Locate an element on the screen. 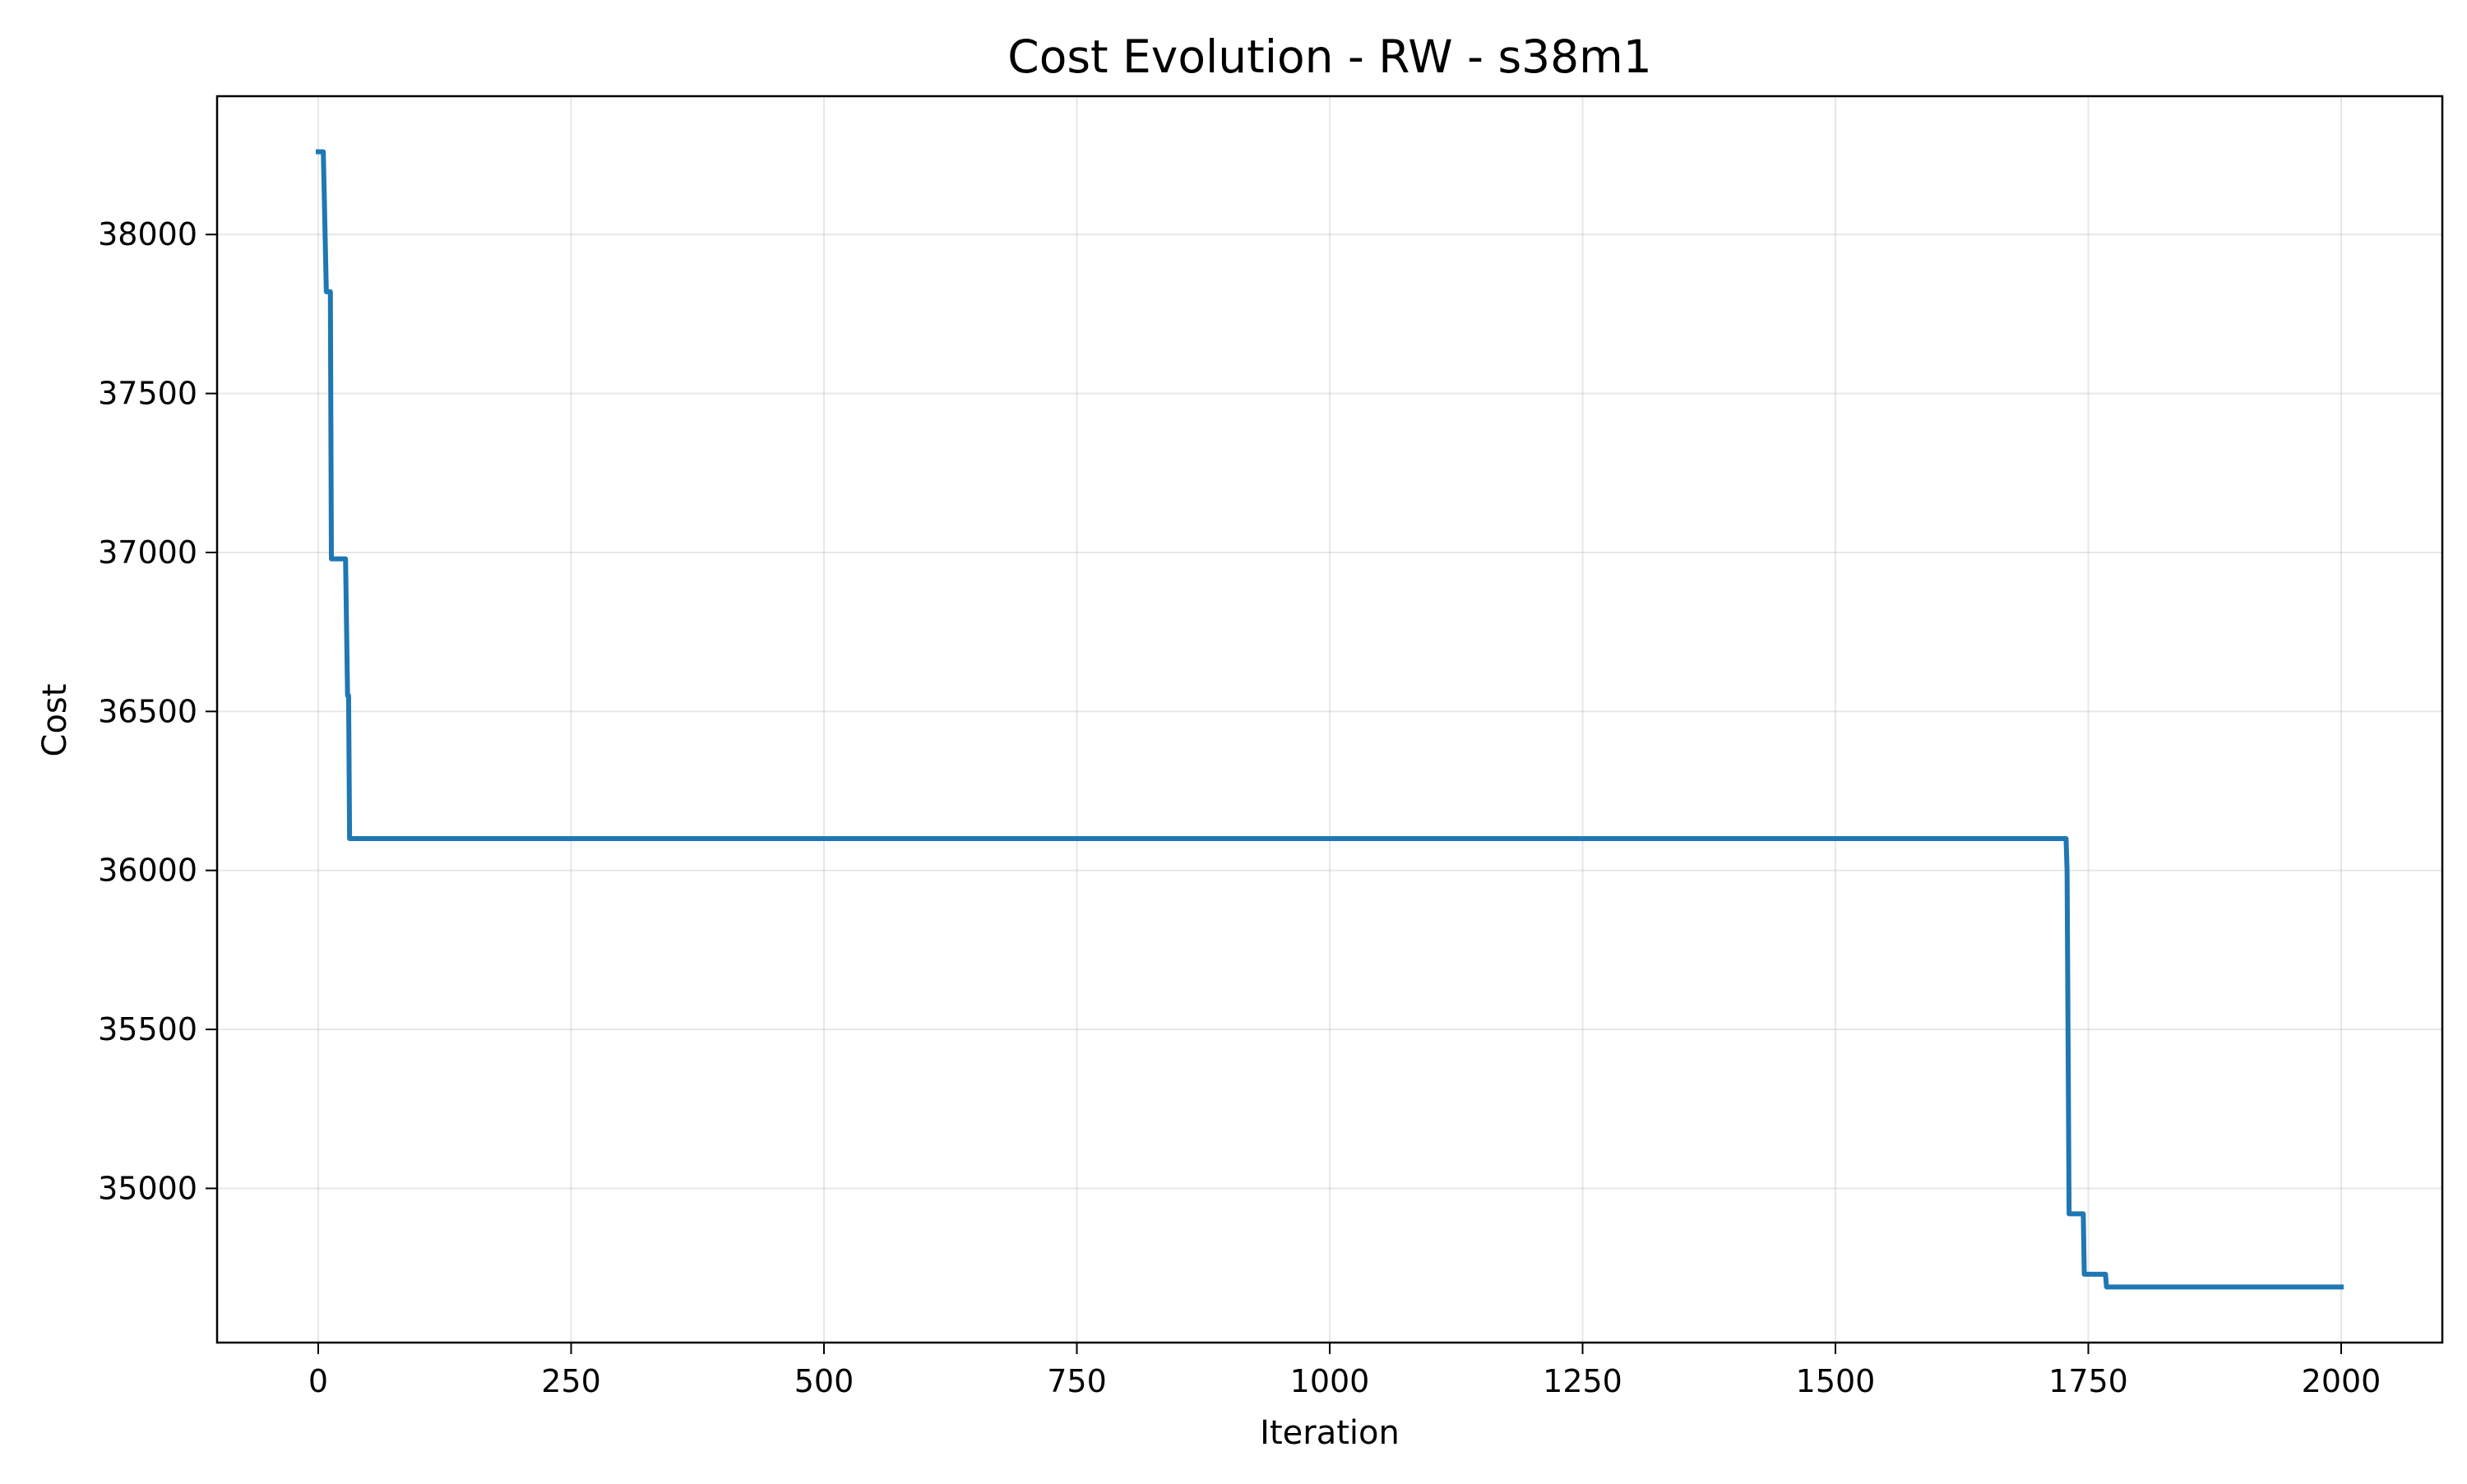  y-axis-ticks: 35000 35500 36000 36500 37000 37500 38000 is located at coordinates (157, 711).